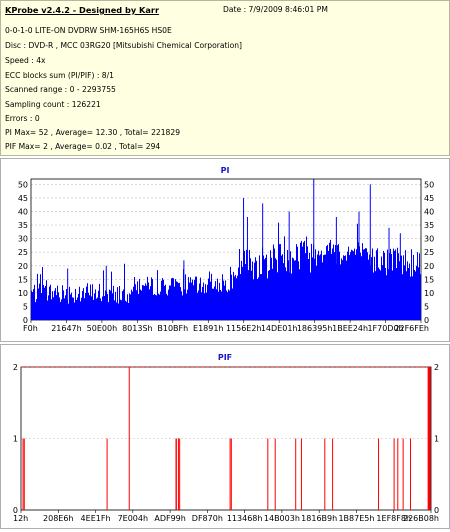  I want to click on info-ecc: ECC blocks sum (PI/PIF) : 8/1, so click(60, 75).